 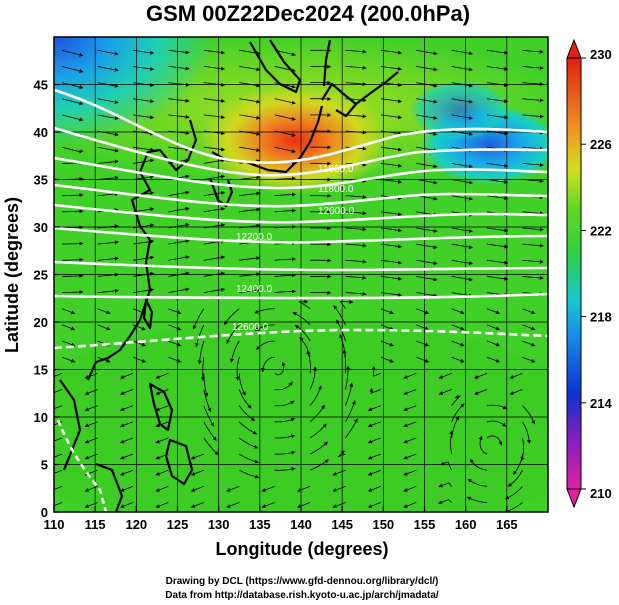 I want to click on y-tick-label: 0, so click(x=44, y=512).